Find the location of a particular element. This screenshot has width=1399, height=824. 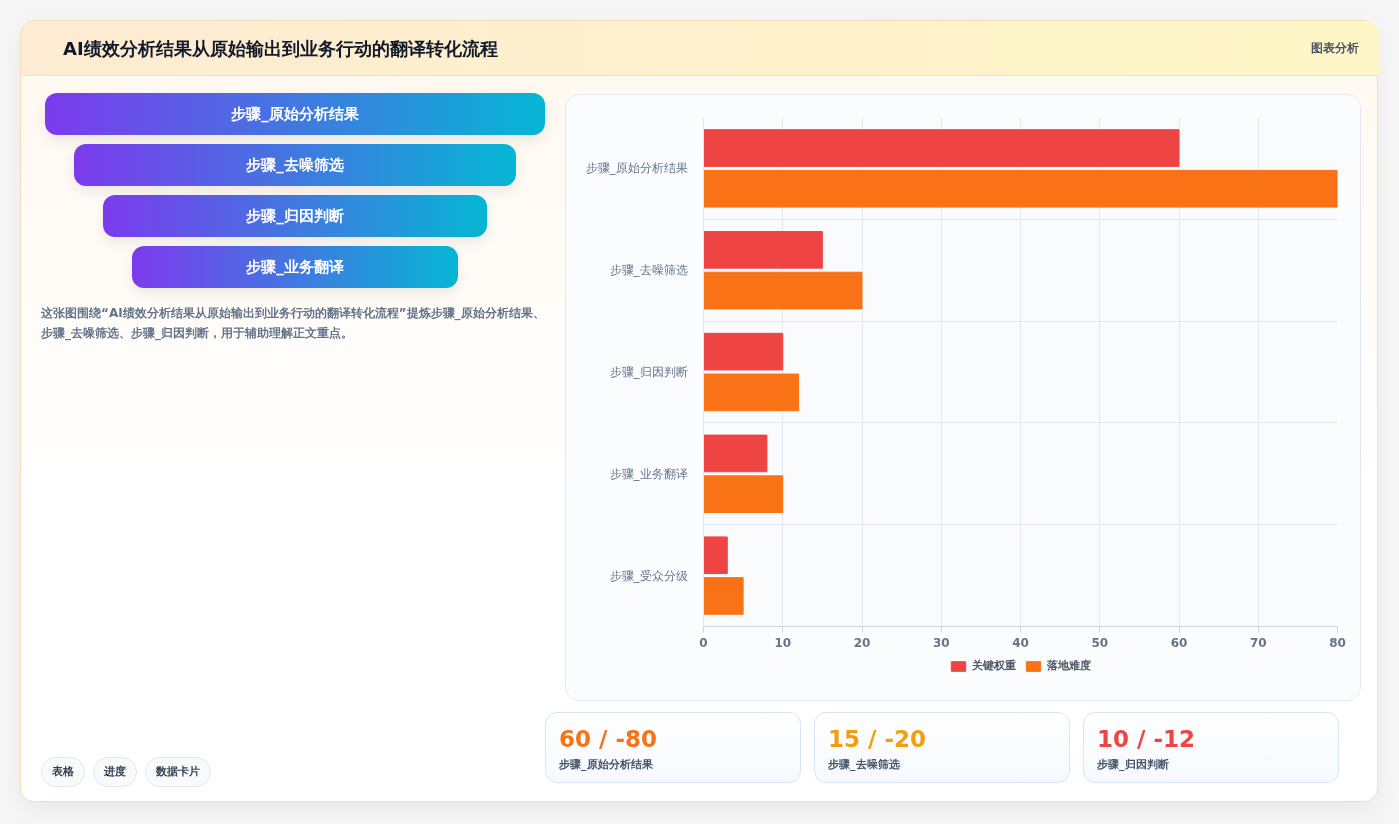

legend-label: 关键权重 is located at coordinates (994, 665).